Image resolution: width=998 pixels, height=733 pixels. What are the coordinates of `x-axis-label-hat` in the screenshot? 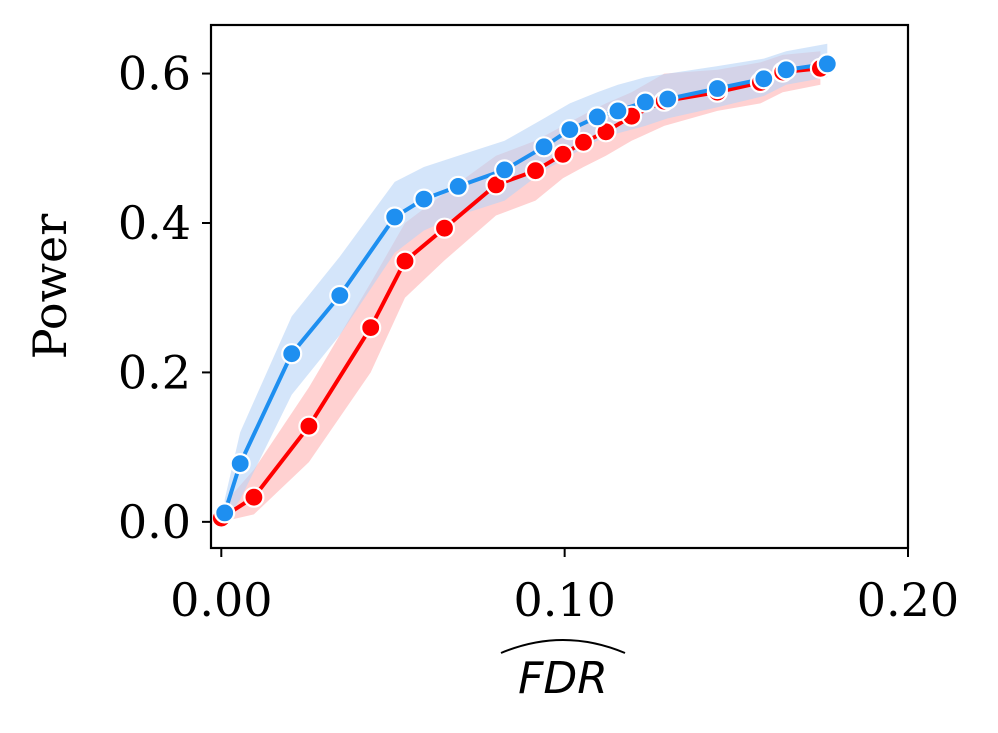 It's located at (563, 646).